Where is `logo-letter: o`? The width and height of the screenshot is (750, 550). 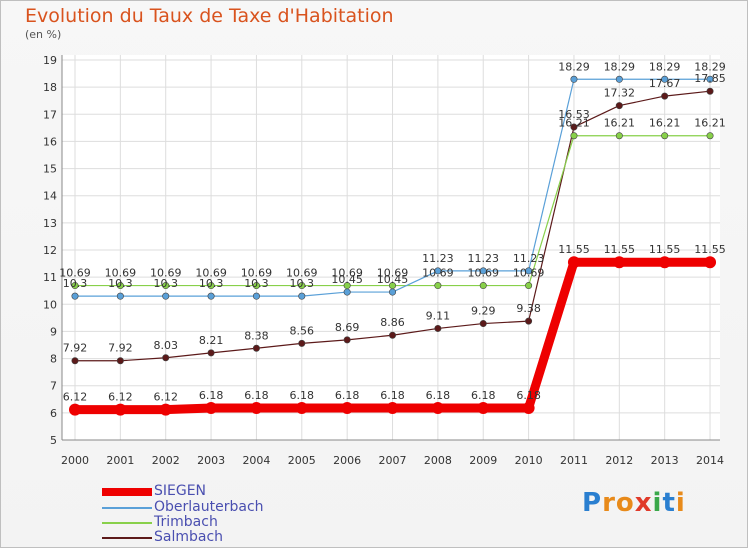
logo-letter: o is located at coordinates (625, 503).